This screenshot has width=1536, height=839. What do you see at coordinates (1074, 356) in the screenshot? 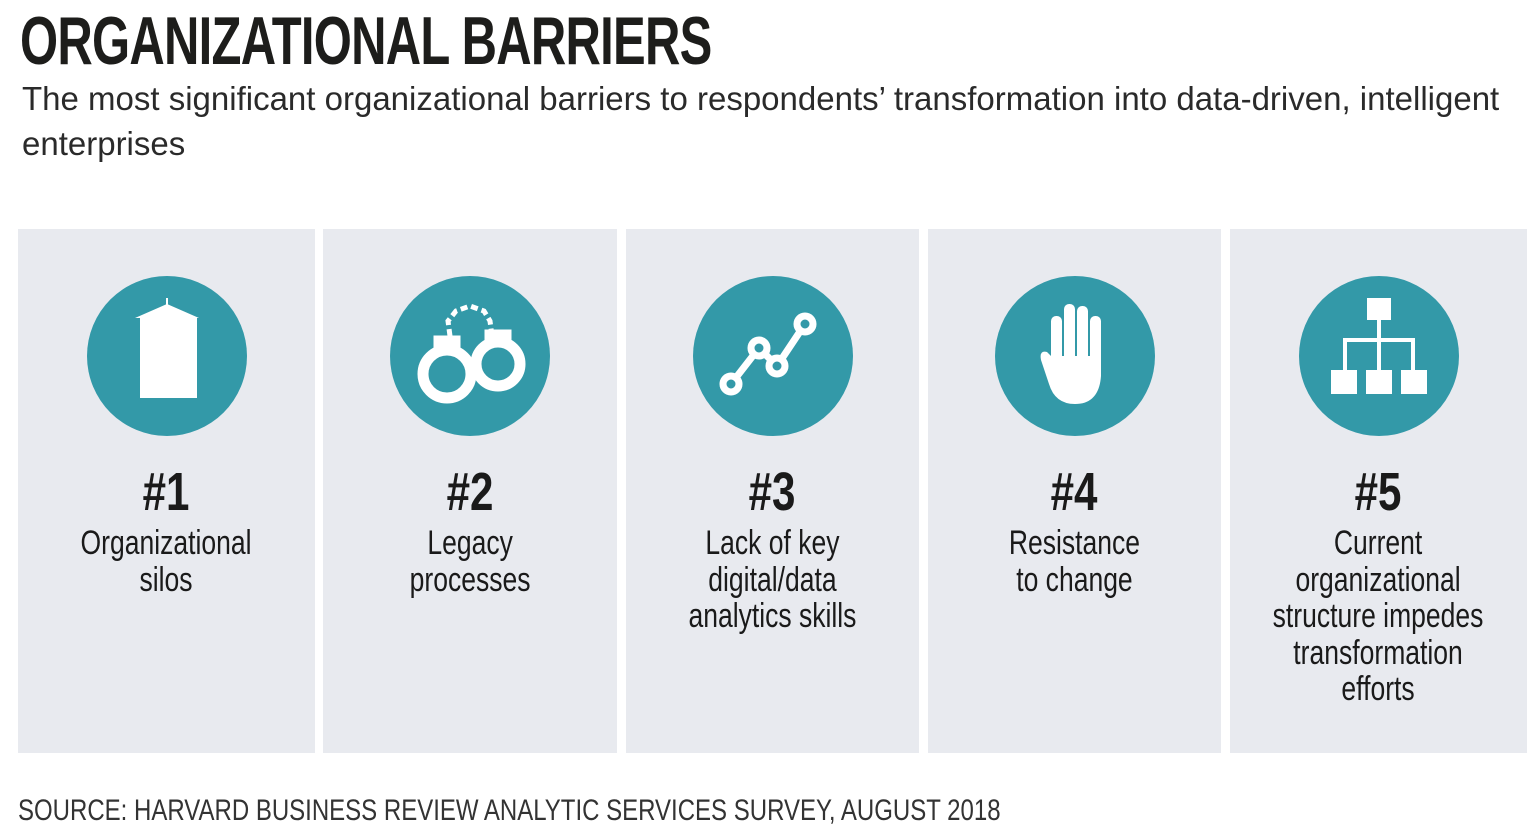
I see `hand-stop-icon` at bounding box center [1074, 356].